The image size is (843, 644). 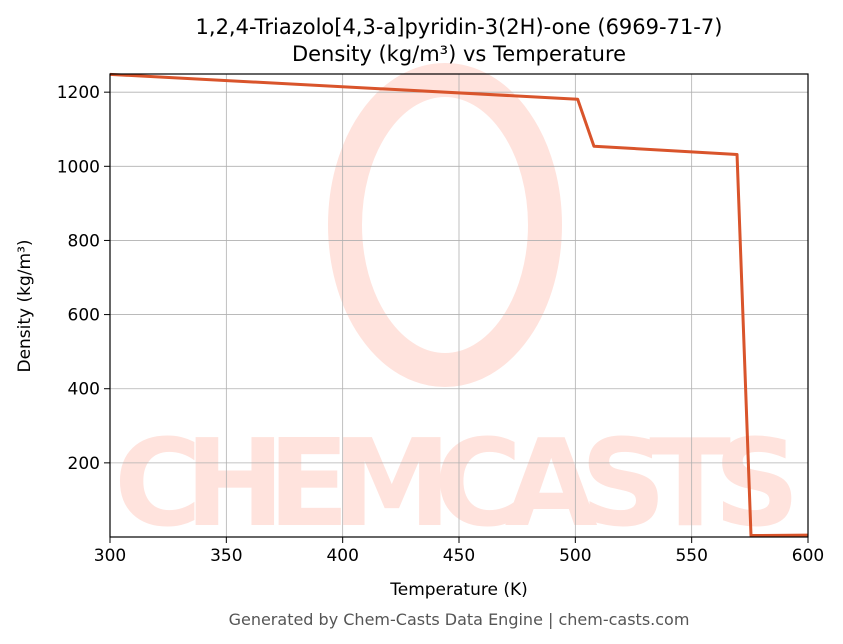 I want to click on y-tick-label: 800, so click(x=84, y=241).